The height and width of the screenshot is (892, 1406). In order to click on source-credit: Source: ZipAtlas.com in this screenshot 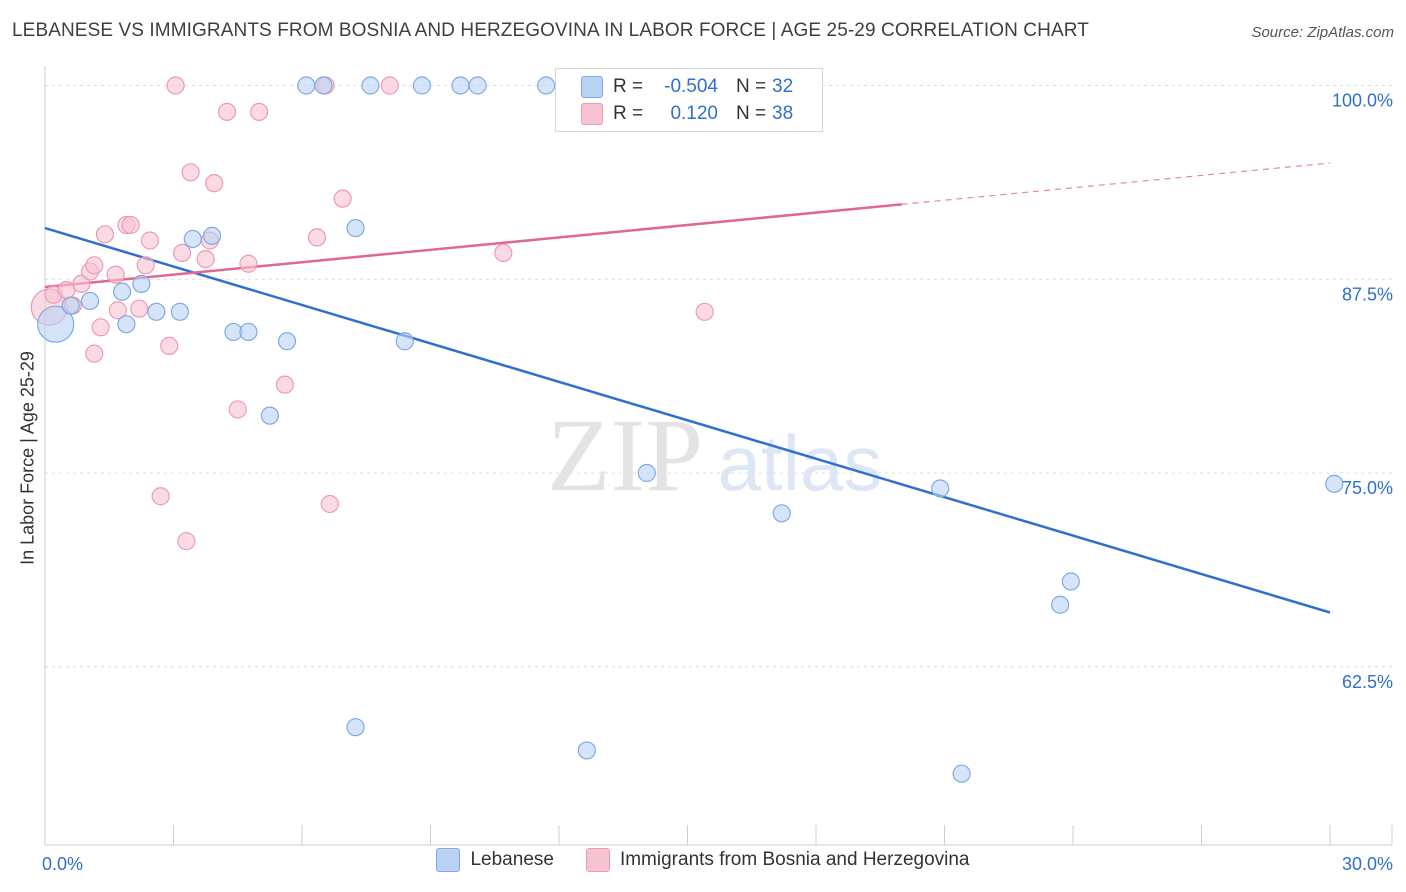, I will do `click(1322, 32)`.